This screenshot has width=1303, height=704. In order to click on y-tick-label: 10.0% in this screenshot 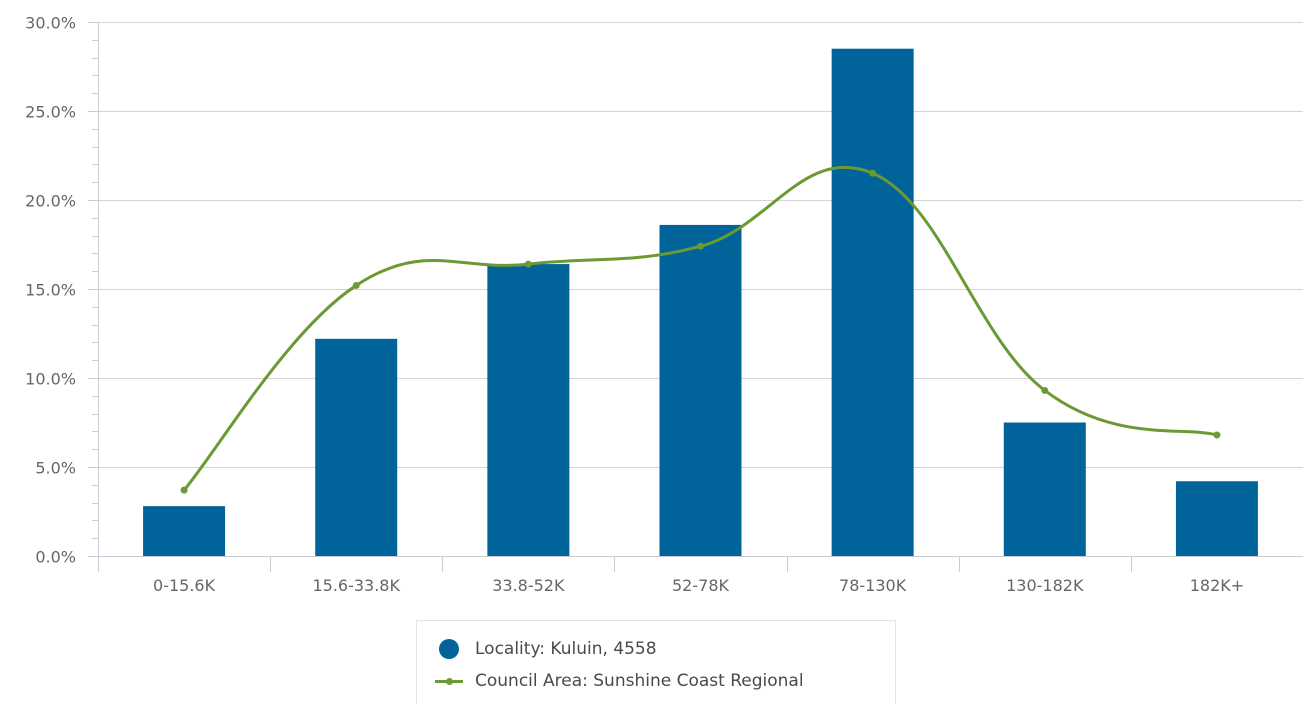, I will do `click(50, 379)`.